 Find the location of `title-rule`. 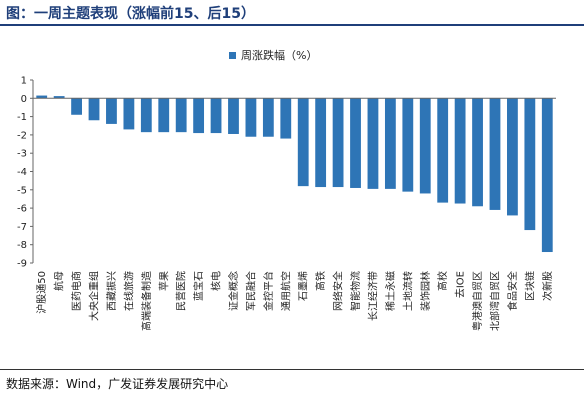

title-rule is located at coordinates (292, 25).